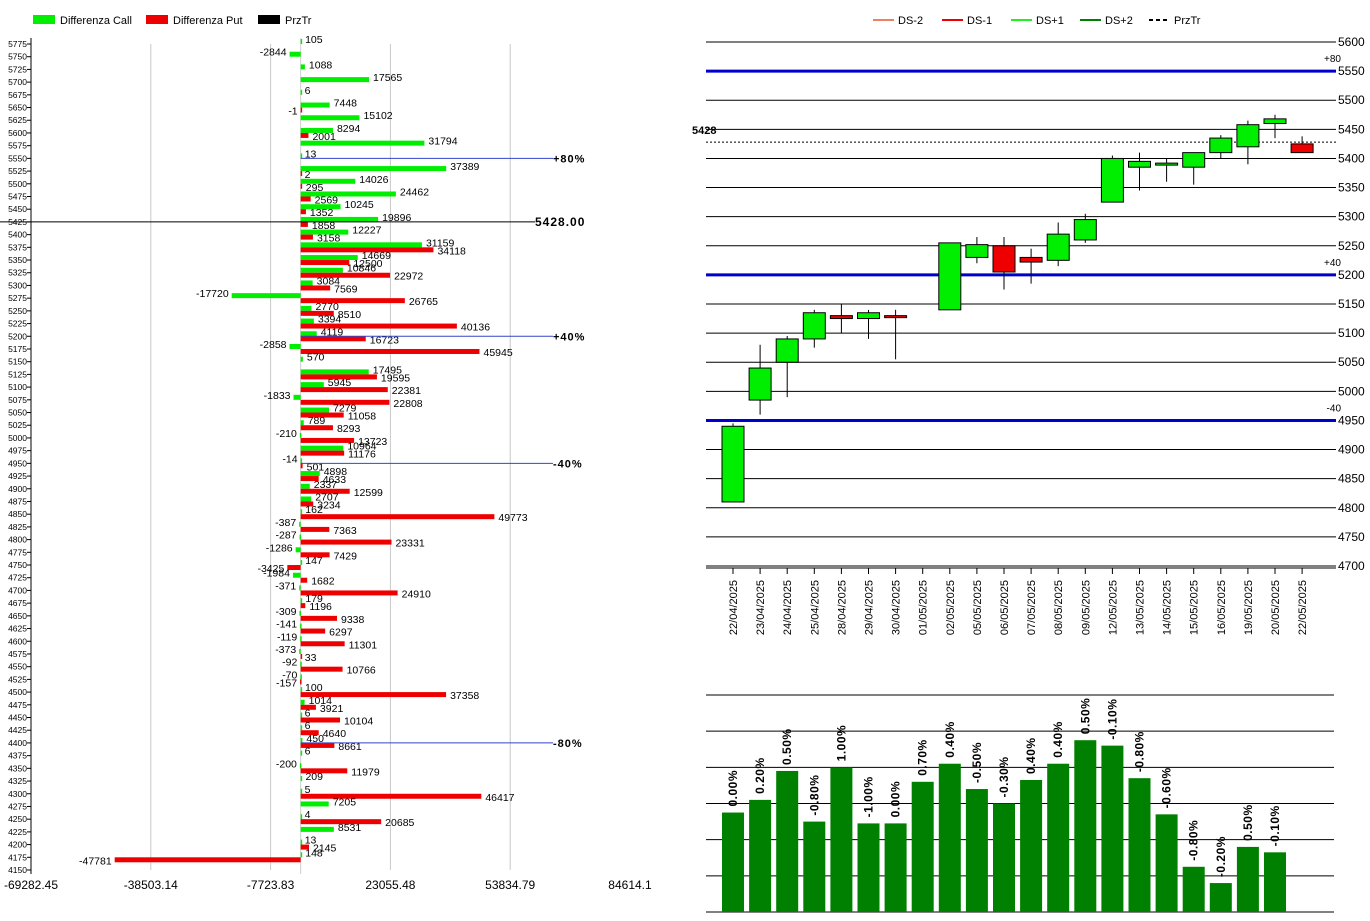 Image resolution: width=1370 pixels, height=921 pixels. Describe the element at coordinates (17, 692) in the screenshot. I see `strike-label: 4500` at that location.